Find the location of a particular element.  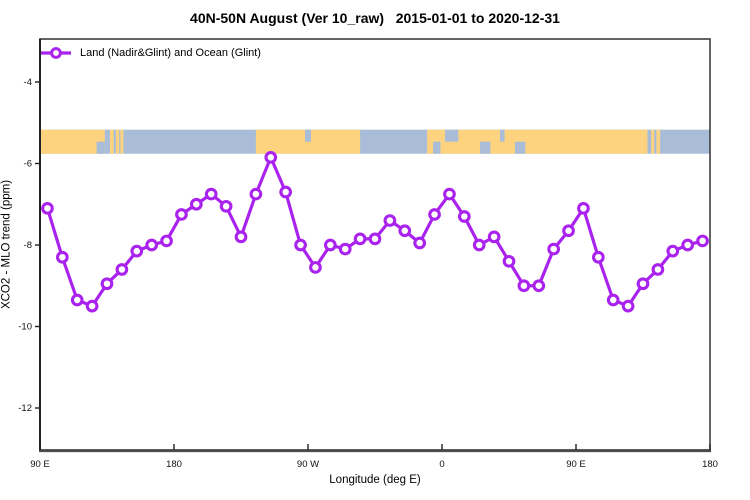

y-tick-label: -4 is located at coordinates (28, 82).